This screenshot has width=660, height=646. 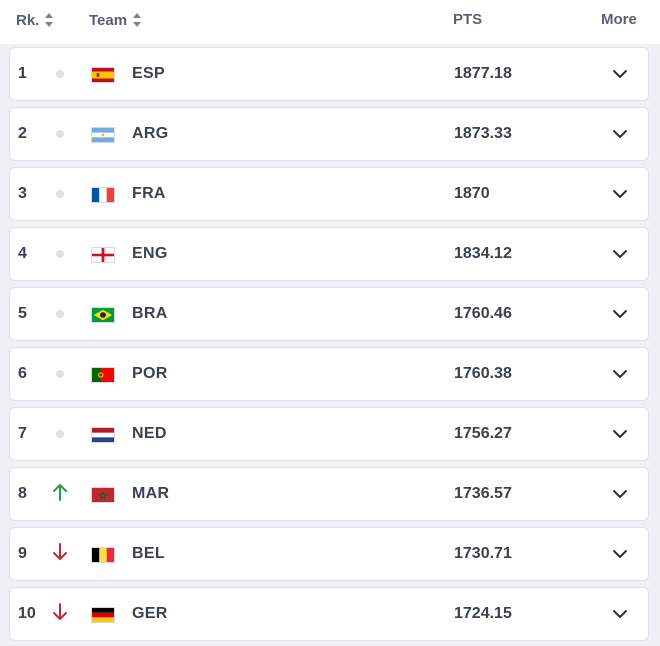 I want to click on brazil-flag-icon, so click(x=103, y=315).